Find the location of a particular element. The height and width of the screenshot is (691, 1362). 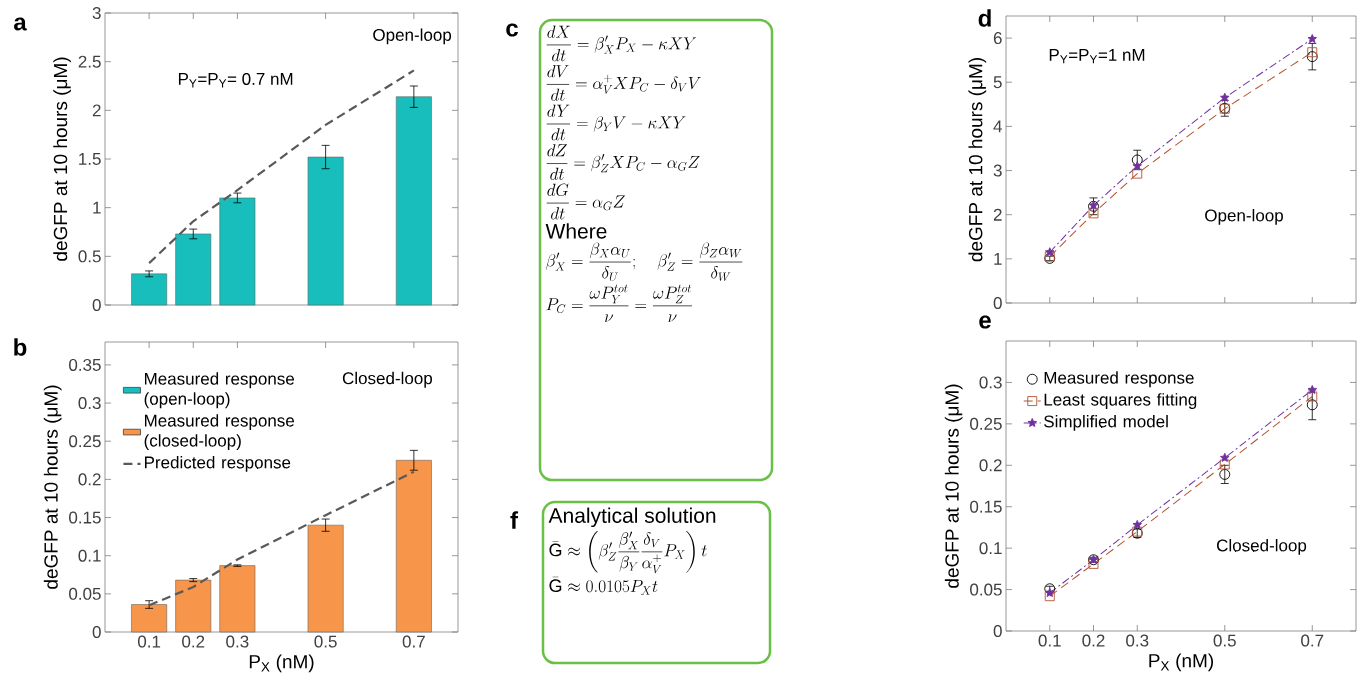

text: f is located at coordinates (514, 520).